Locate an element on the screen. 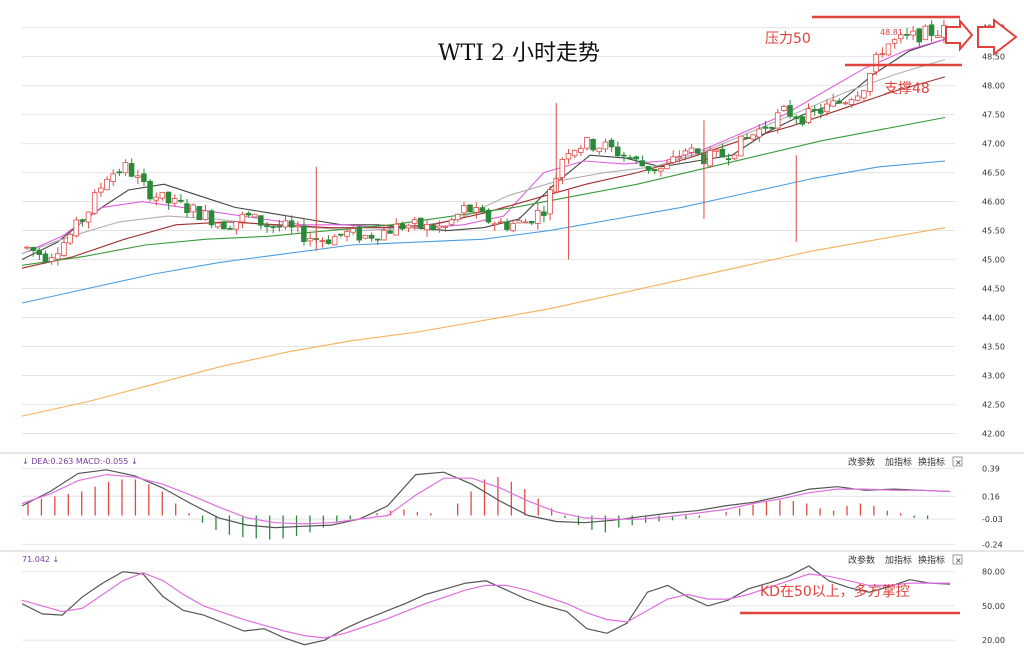 The image size is (1024, 649). price-y-tick-label: 43.00 is located at coordinates (993, 376).